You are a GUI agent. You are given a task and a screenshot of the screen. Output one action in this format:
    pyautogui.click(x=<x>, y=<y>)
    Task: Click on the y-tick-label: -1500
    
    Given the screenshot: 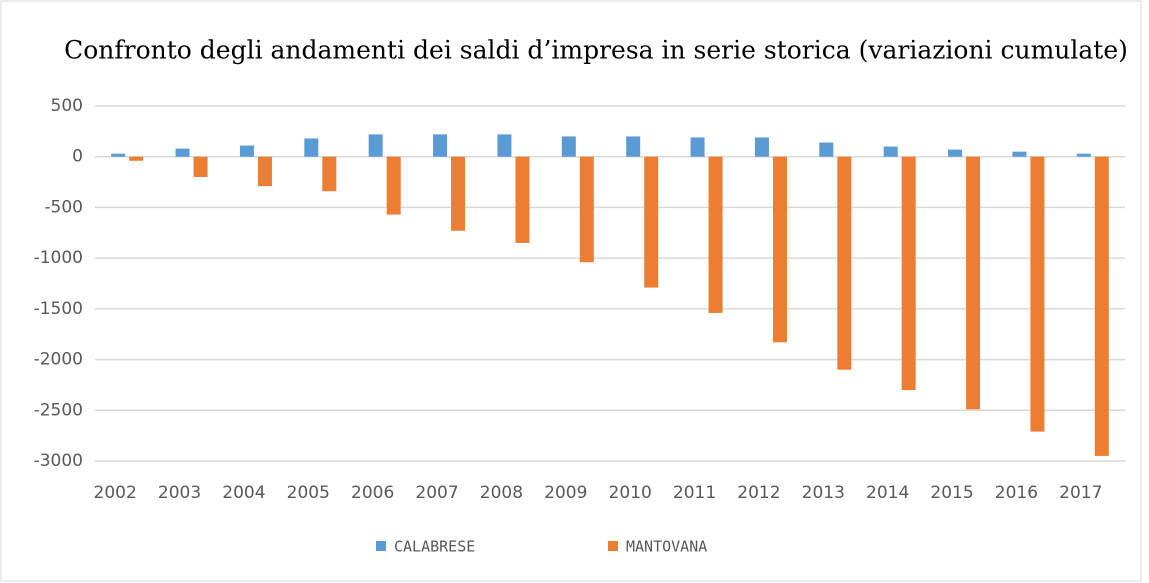 What is the action you would take?
    pyautogui.click(x=58, y=309)
    